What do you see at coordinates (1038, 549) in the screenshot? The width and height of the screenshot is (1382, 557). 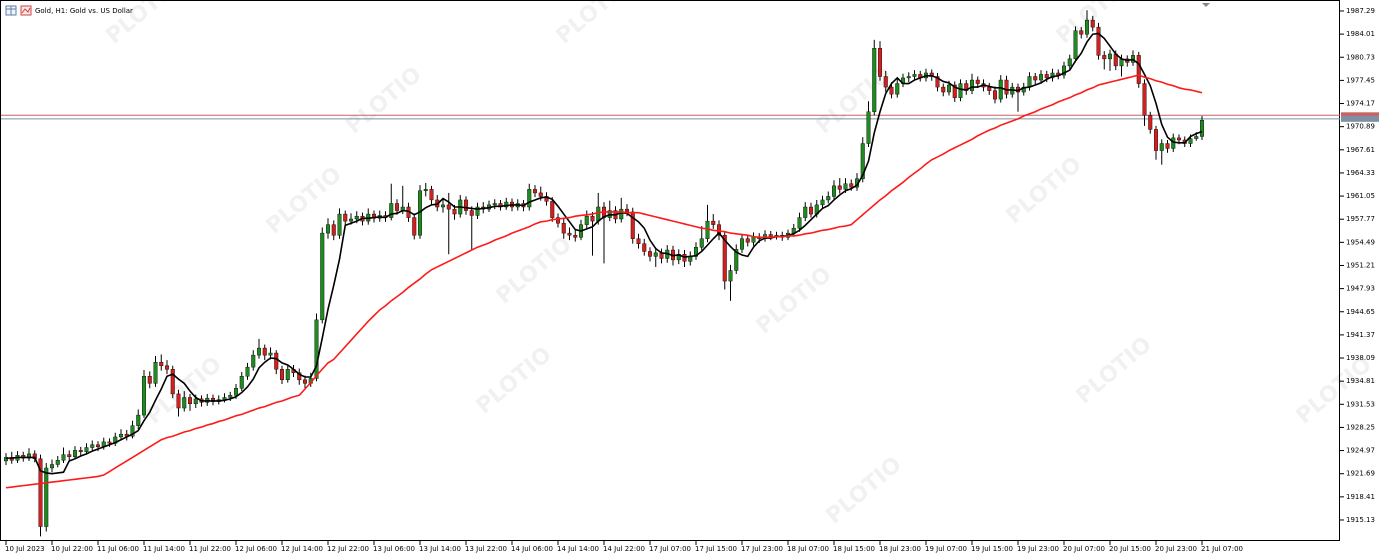 I see `x-tick-label: 19 Jul 23:00` at bounding box center [1038, 549].